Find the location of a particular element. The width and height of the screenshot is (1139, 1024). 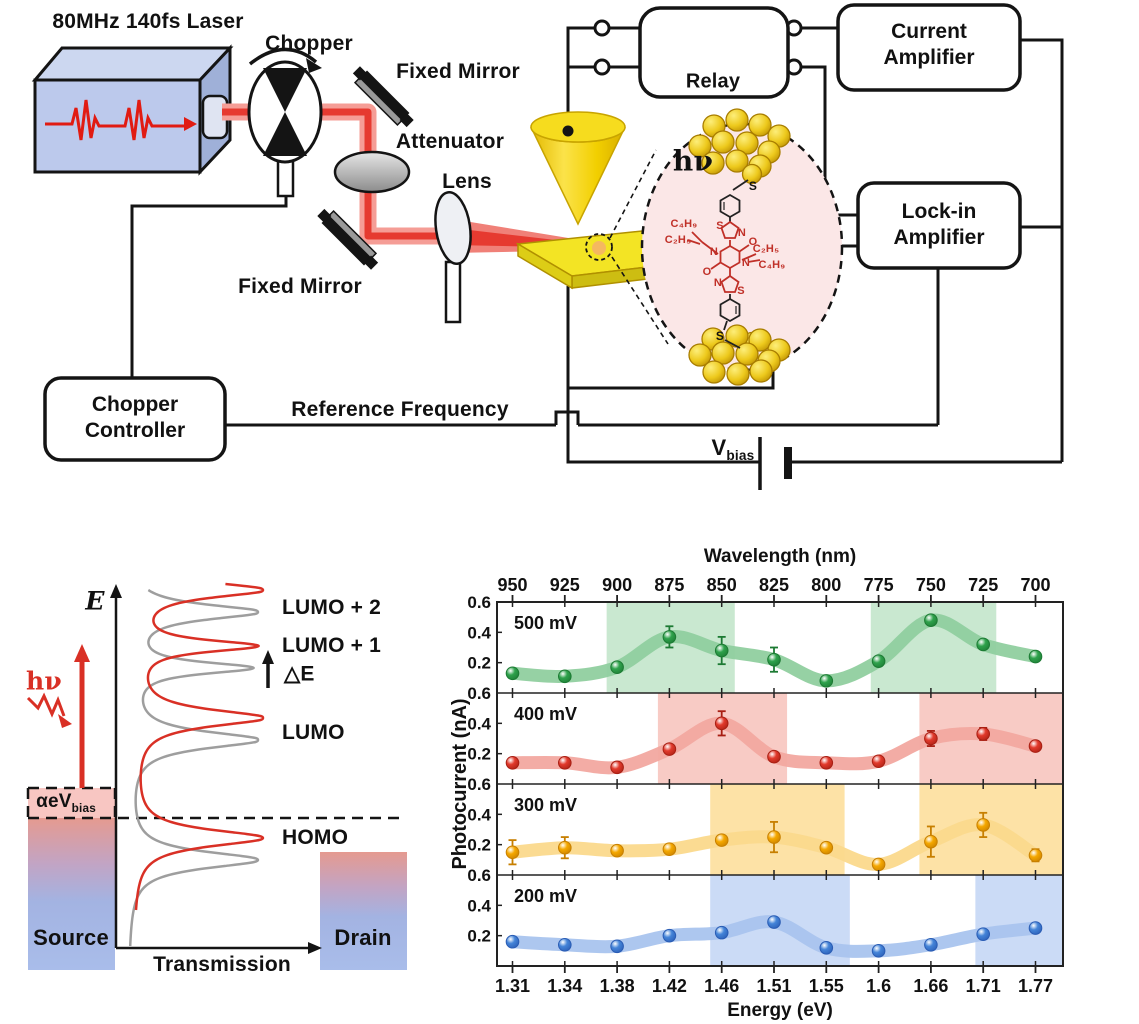

laser-pulse-waveform is located at coordinates (121, 120).